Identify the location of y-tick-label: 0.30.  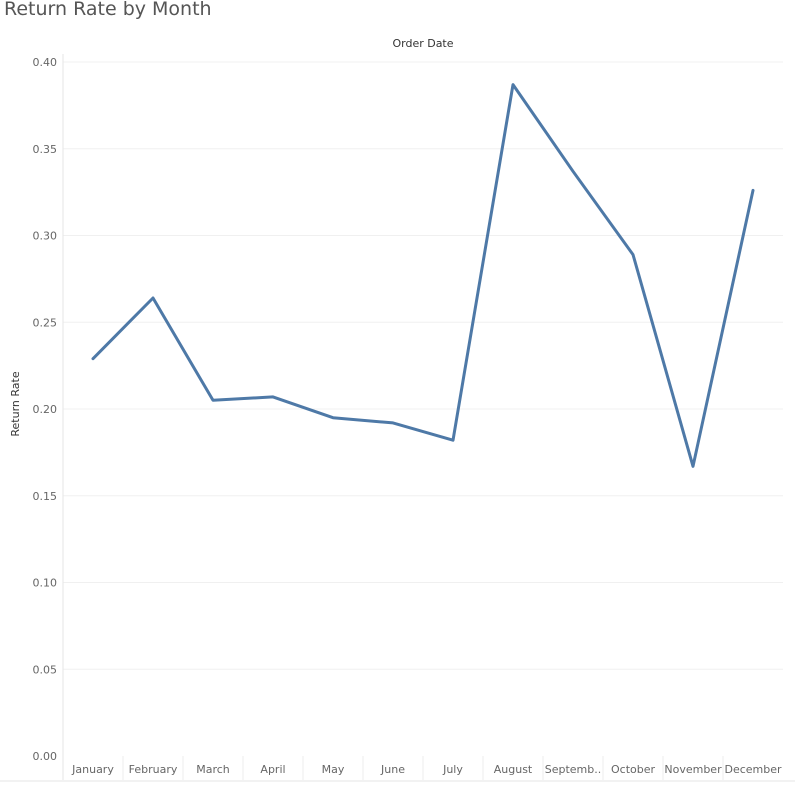
(45, 236).